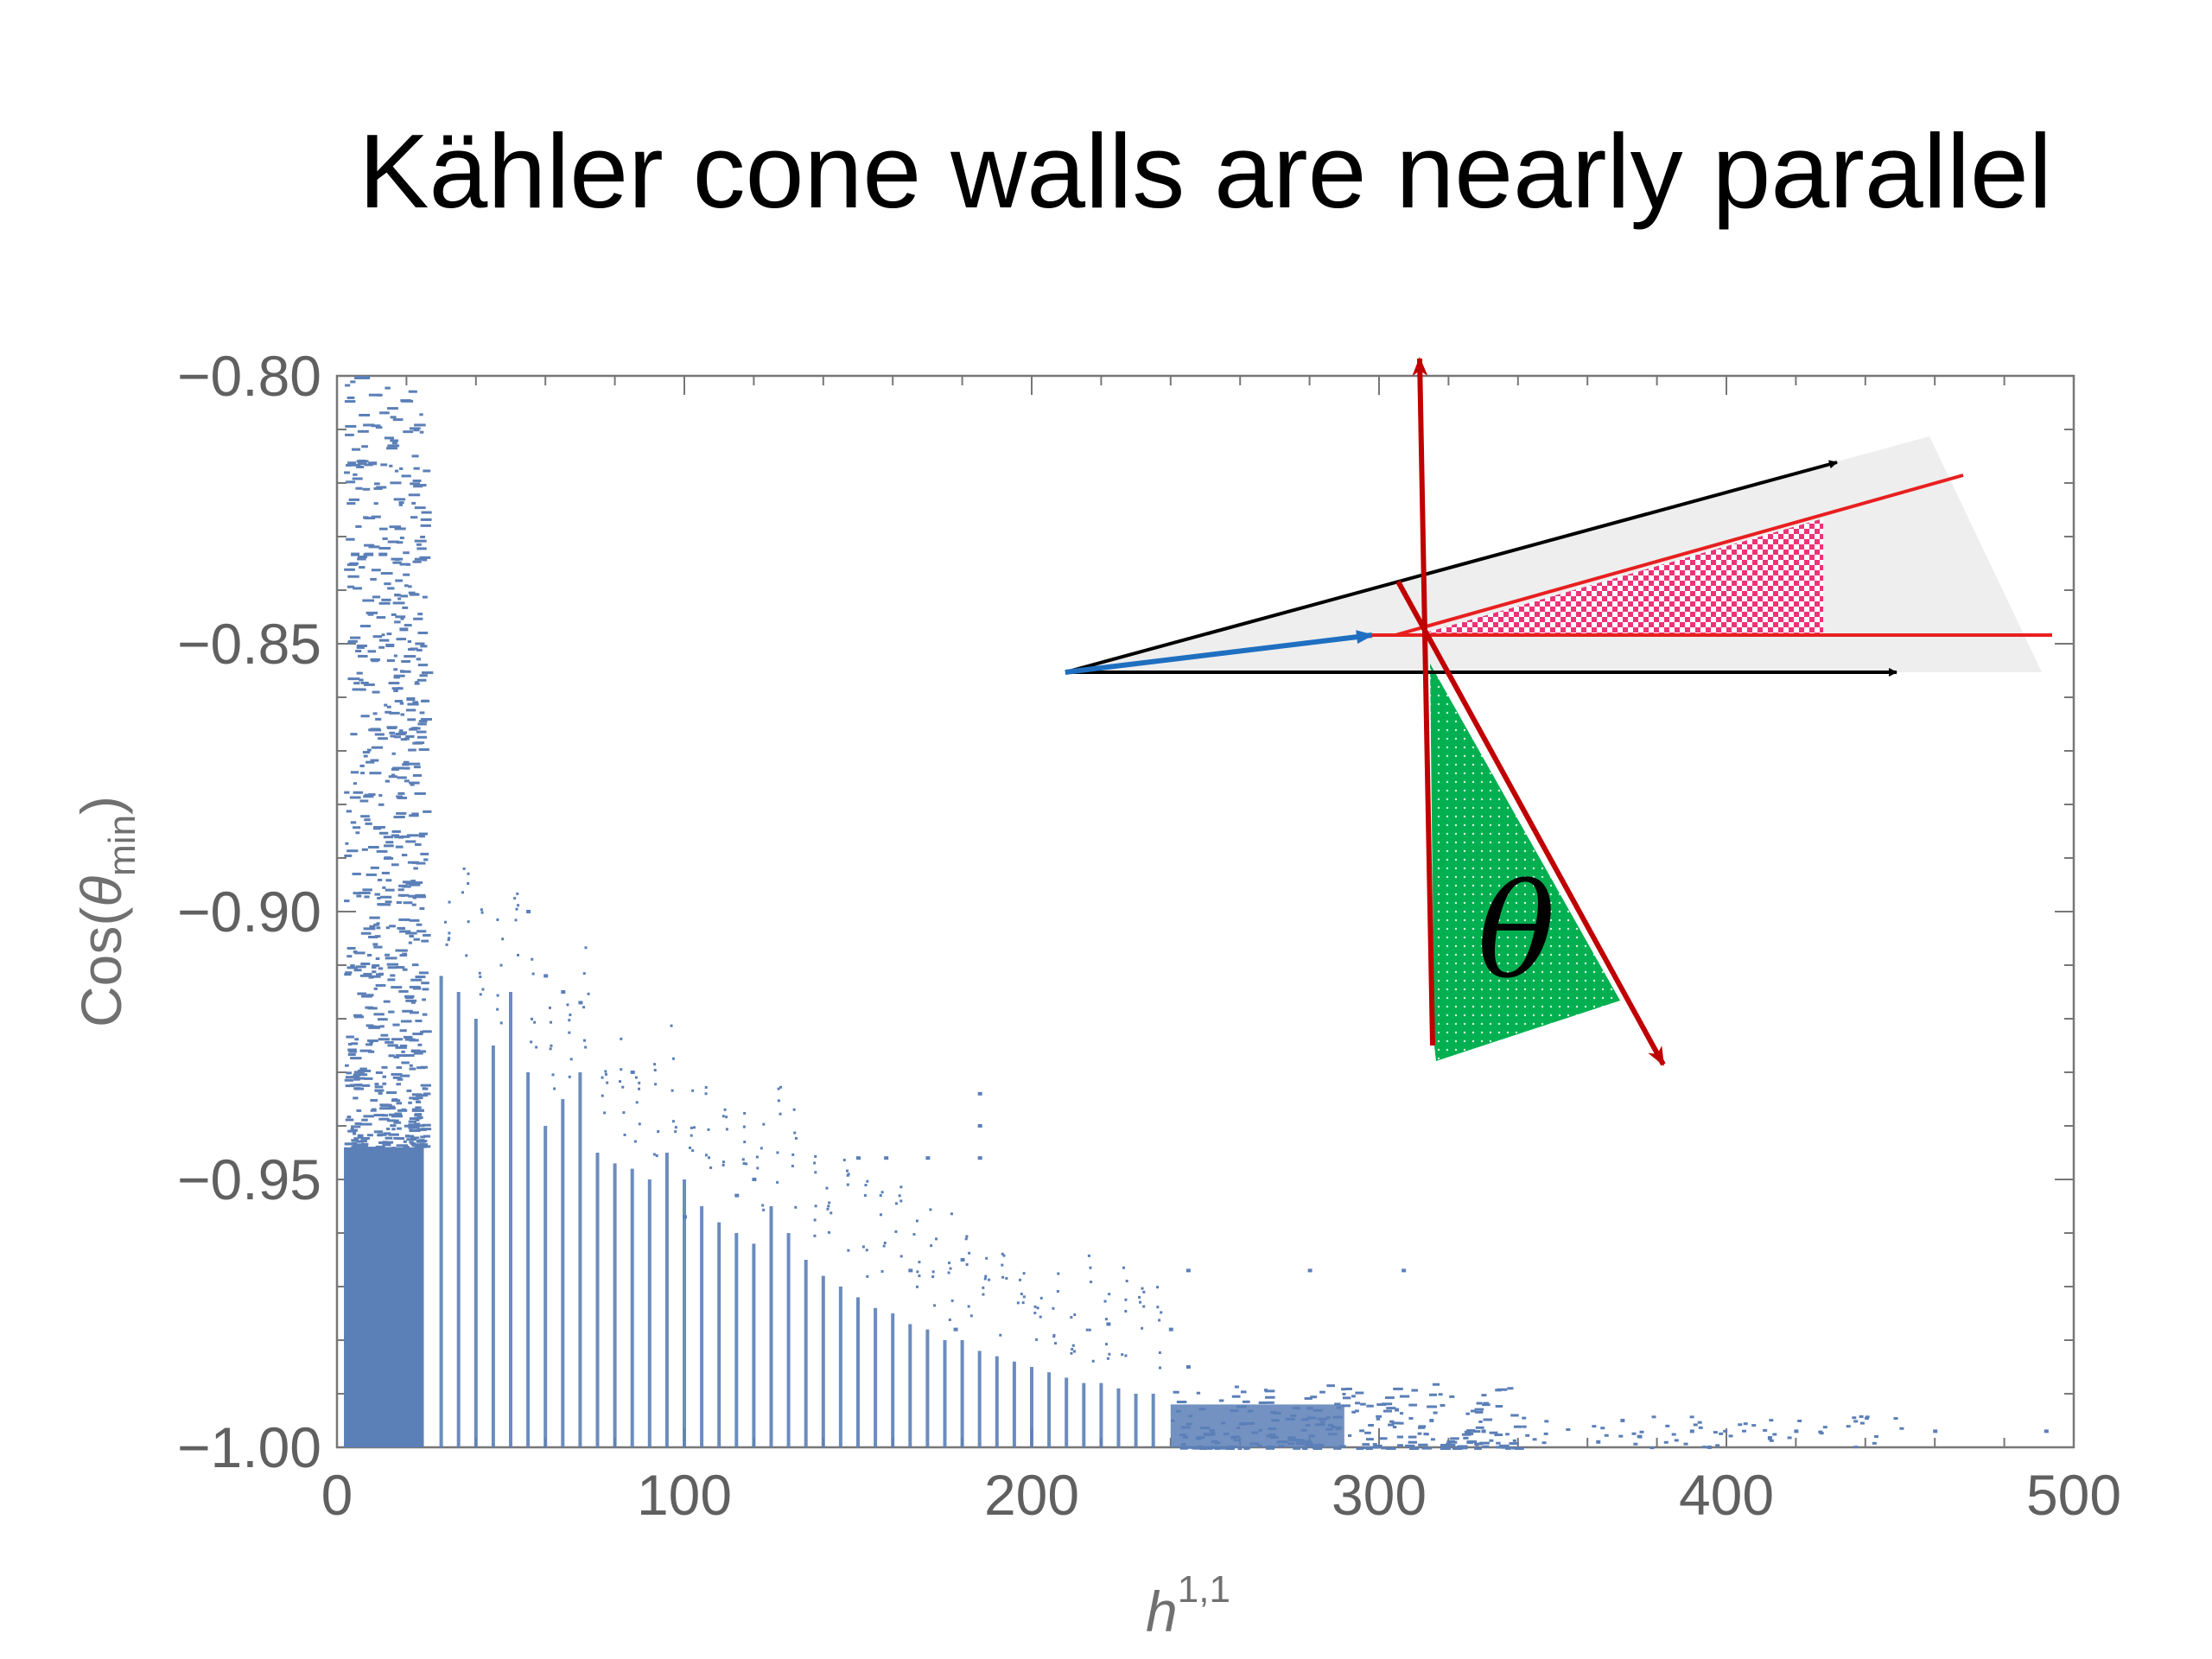 This screenshot has width=2212, height=1659. Describe the element at coordinates (1726, 1495) in the screenshot. I see `x-tick-label: 400` at that location.